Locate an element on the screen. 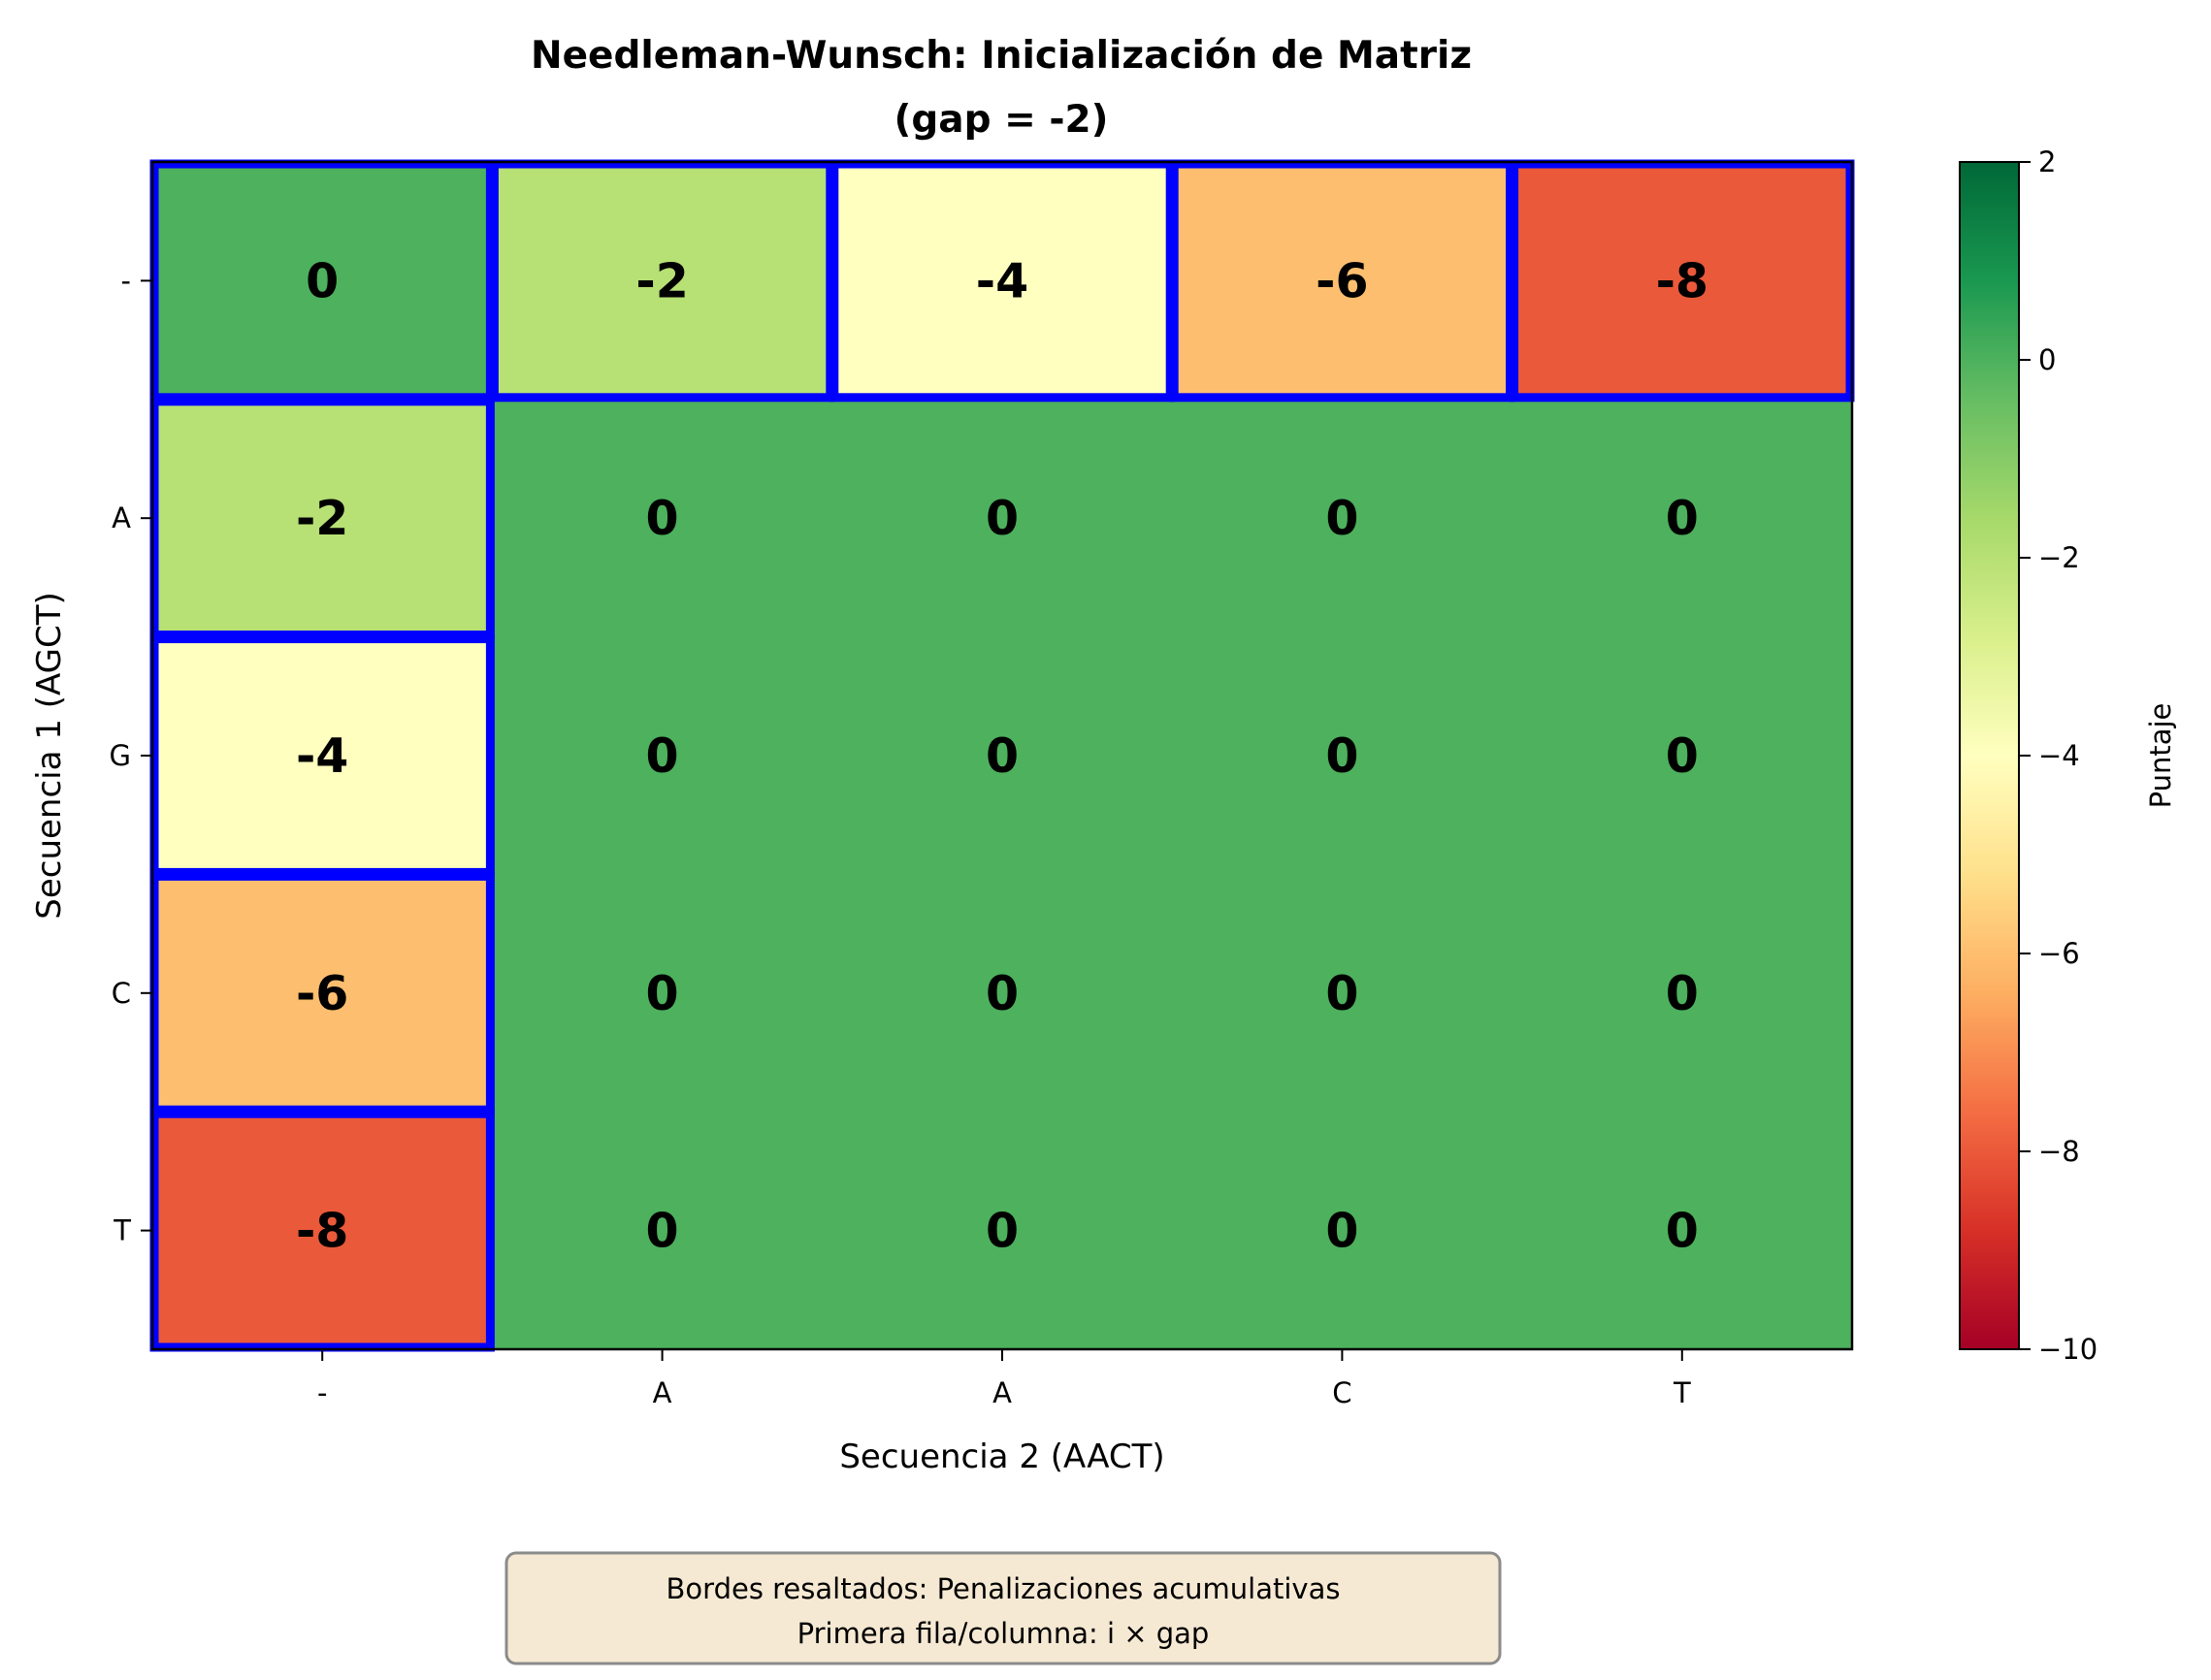  annotation-box is located at coordinates (1003, 1608).